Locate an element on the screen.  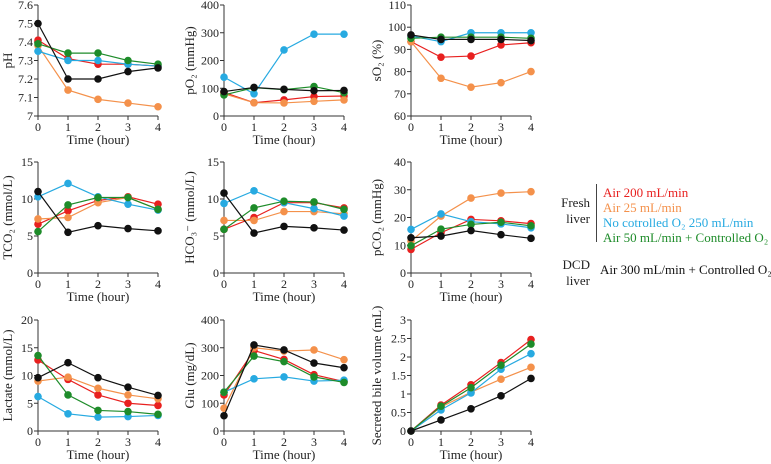
panel-lactate: 0 5 10 15 20 0 1 2 3 4 Time (hour) Lactate (mmol/L) is located at coordinates (81, 387).